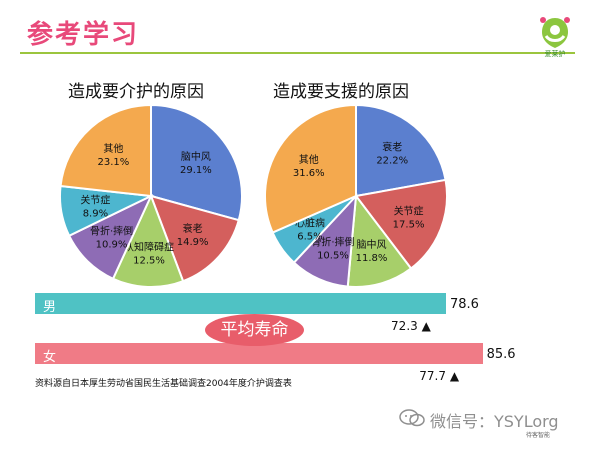 The image size is (600, 450). I want to click on slice-value: 10.5%, so click(333, 256).